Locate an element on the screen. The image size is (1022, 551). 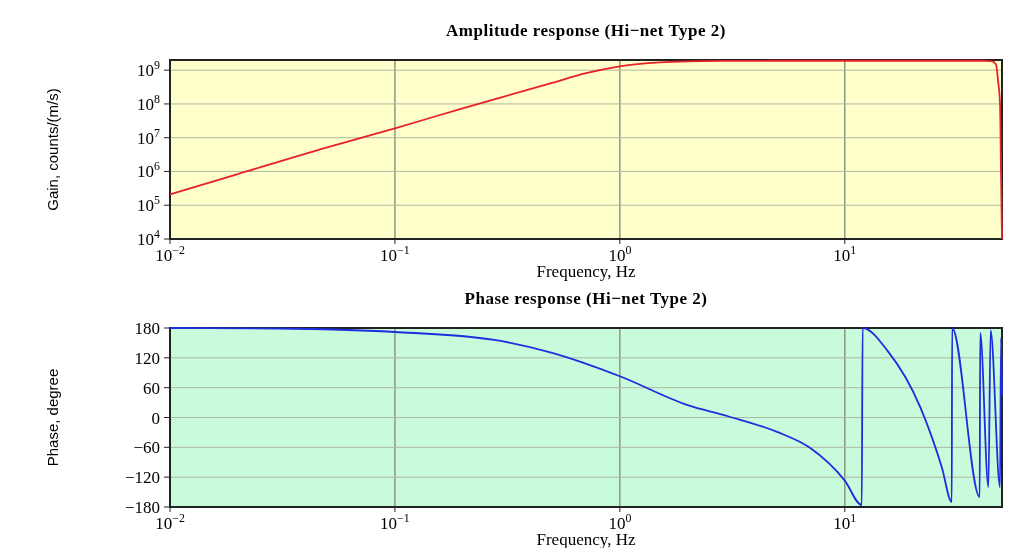
y-axis-title: Gain, counts/(m/s) is located at coordinates (52, 149).